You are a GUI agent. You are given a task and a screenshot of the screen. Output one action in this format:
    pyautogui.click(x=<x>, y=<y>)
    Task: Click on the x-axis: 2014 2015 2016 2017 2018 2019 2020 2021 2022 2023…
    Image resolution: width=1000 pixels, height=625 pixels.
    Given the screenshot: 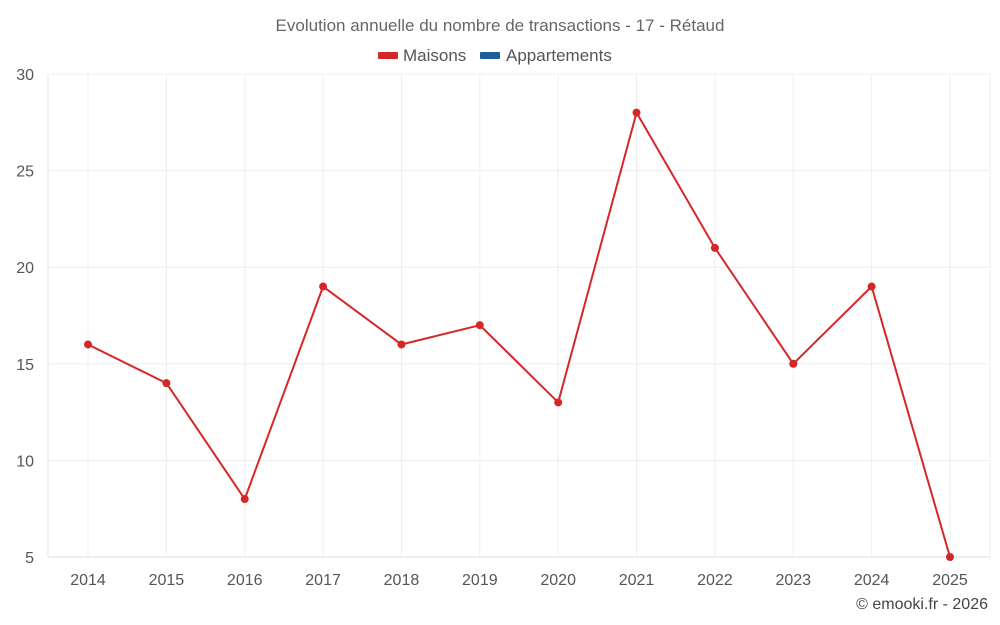 What is the action you would take?
    pyautogui.click(x=519, y=580)
    